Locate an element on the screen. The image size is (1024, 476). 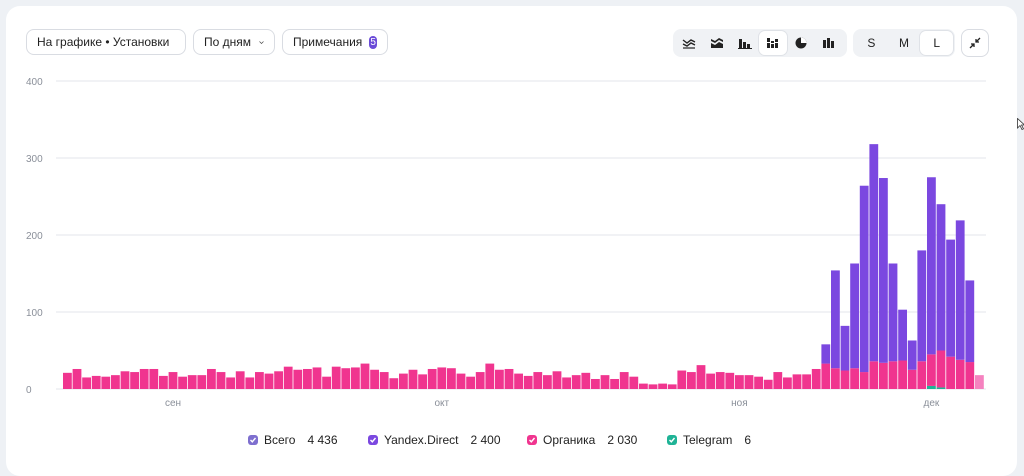
metric-select: На графике • Установки is located at coordinates (106, 42).